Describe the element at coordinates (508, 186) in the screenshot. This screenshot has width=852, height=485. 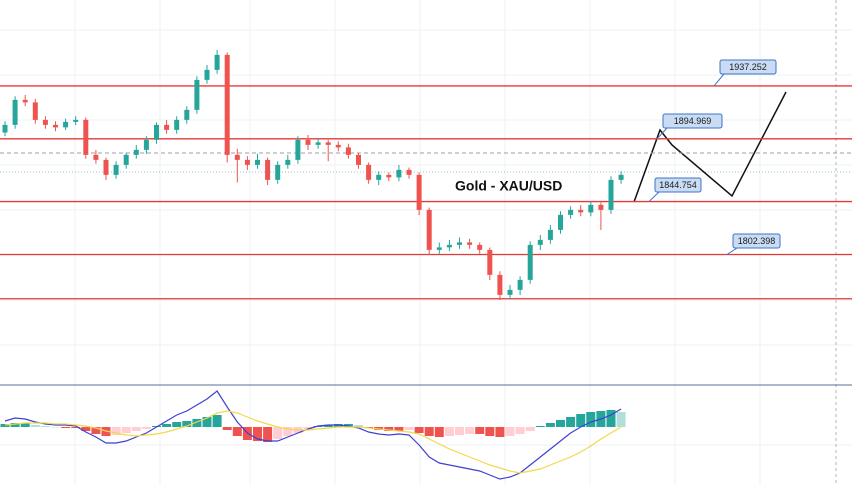
I see `chart-title: Gold - XAU/USD` at that location.